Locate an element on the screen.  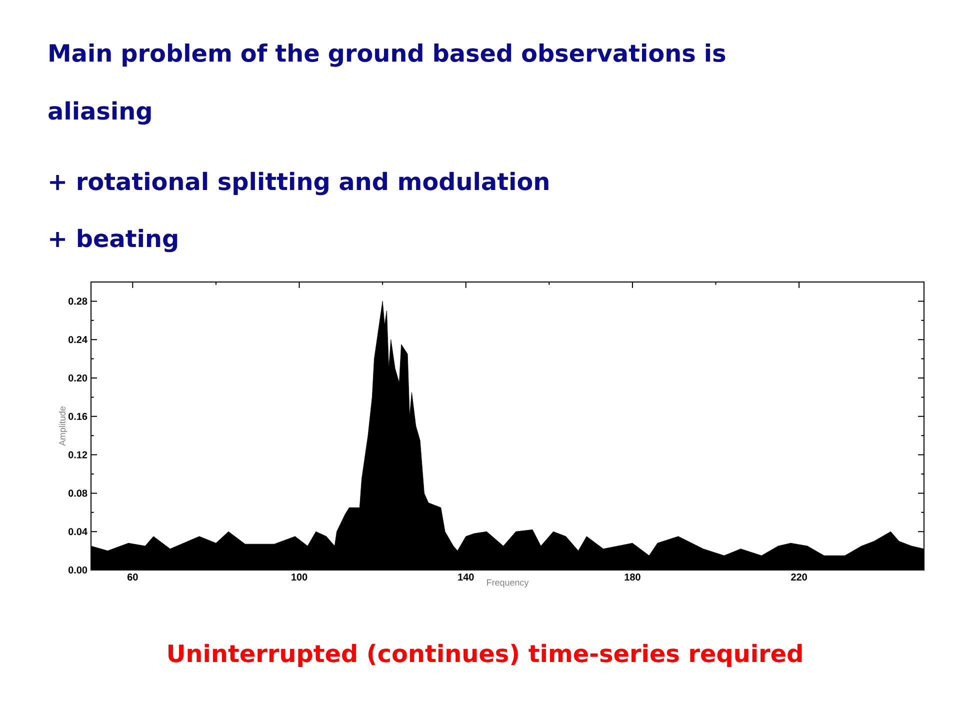
chart-title: Main problem of the ground based observations is aliasing is located at coordinates (387, 84).